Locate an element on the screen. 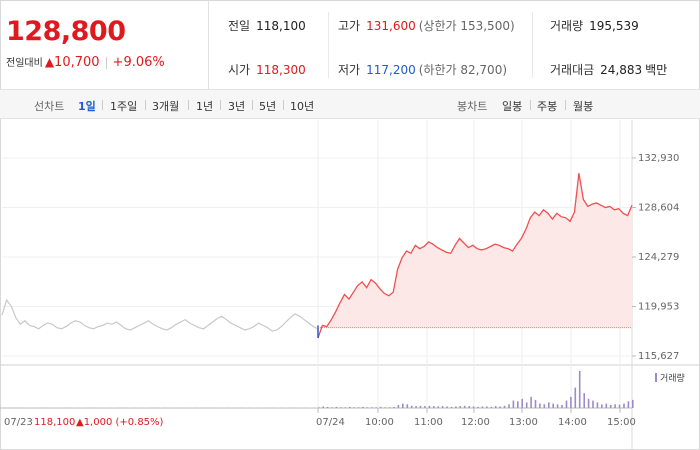 The width and height of the screenshot is (700, 450). stat-label: 거래량 is located at coordinates (567, 26).